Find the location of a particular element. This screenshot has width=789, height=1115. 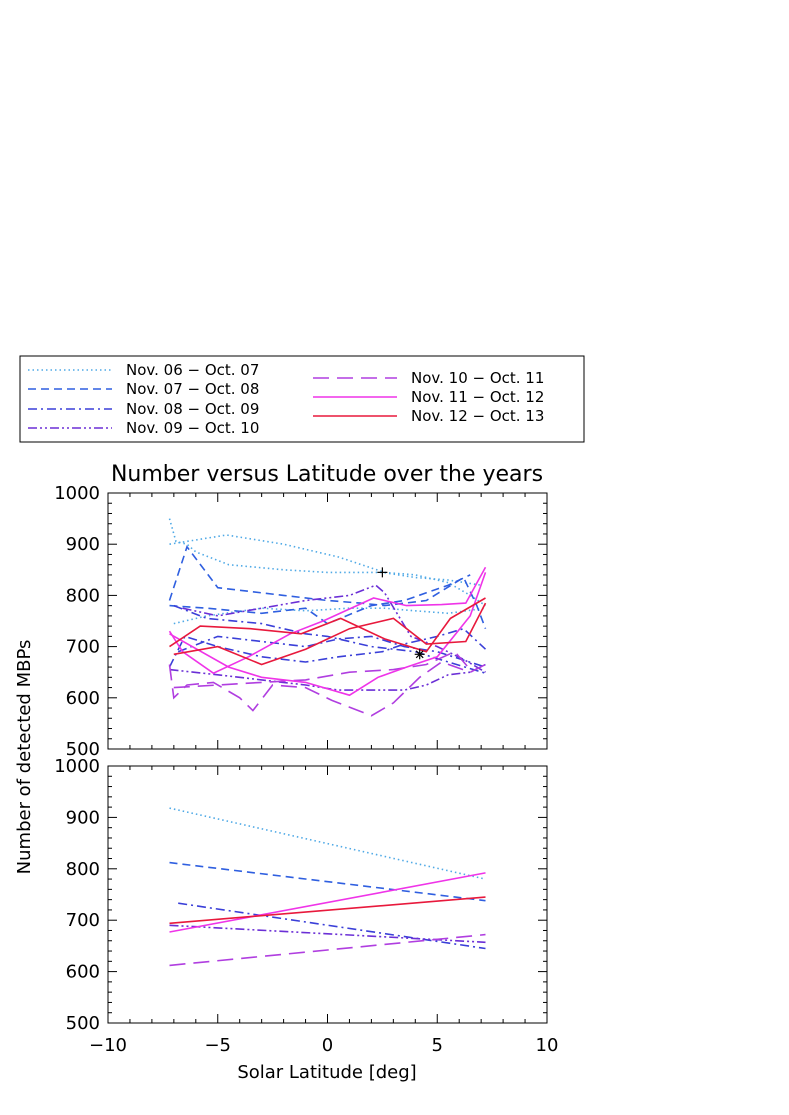

legend-entry: Nov. 09 − Oct. 10 is located at coordinates (143, 428).